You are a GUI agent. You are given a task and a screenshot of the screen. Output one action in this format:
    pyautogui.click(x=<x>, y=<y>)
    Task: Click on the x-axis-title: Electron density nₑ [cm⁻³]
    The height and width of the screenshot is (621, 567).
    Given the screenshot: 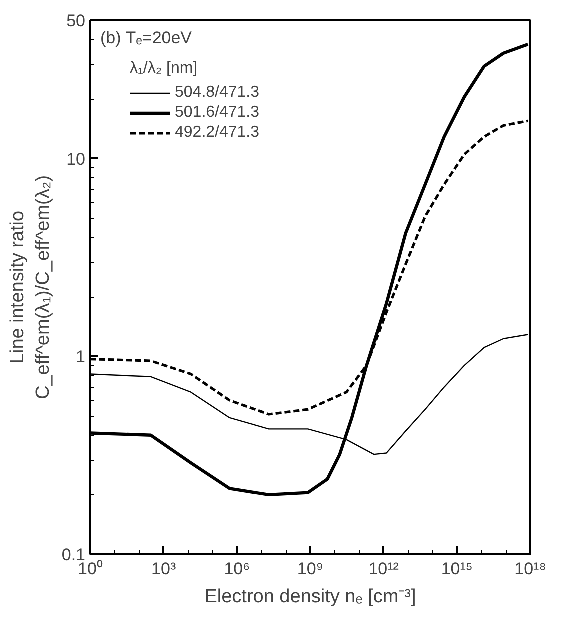 What is the action you would take?
    pyautogui.click(x=310, y=597)
    